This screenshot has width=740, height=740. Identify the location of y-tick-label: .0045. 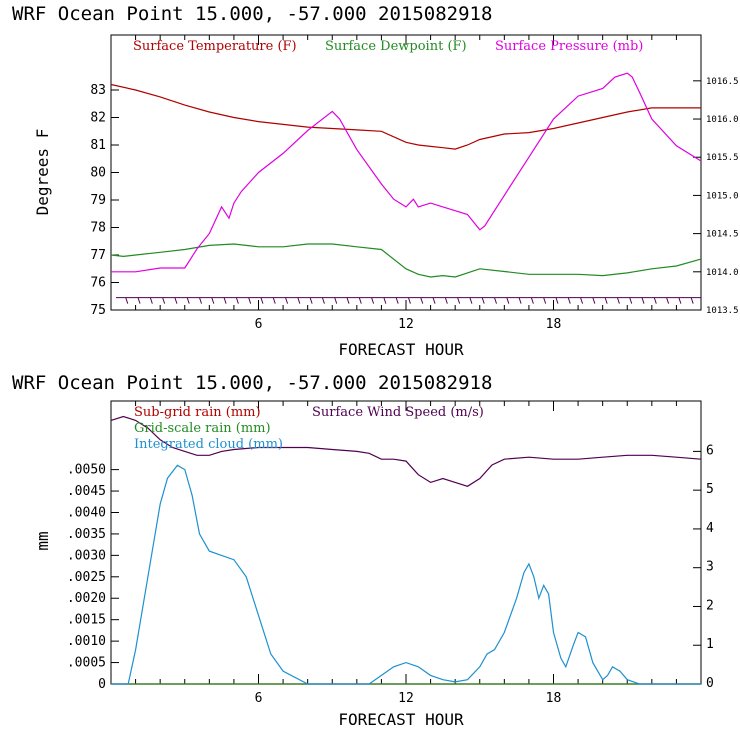
(86, 491).